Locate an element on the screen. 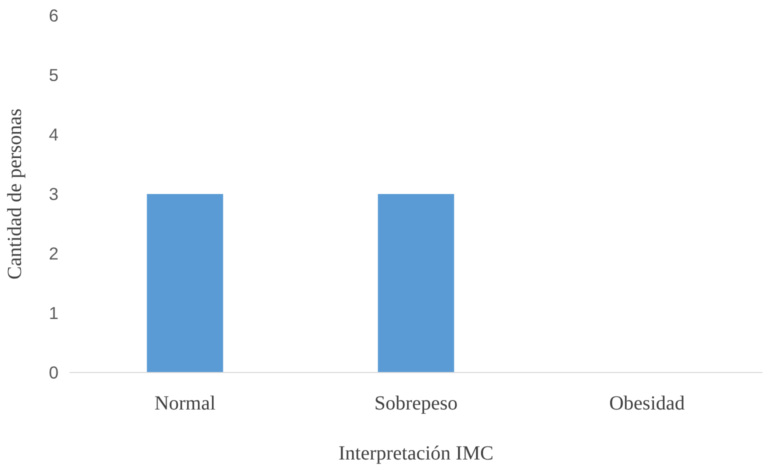  y-tick-label: 1 is located at coordinates (53, 313).